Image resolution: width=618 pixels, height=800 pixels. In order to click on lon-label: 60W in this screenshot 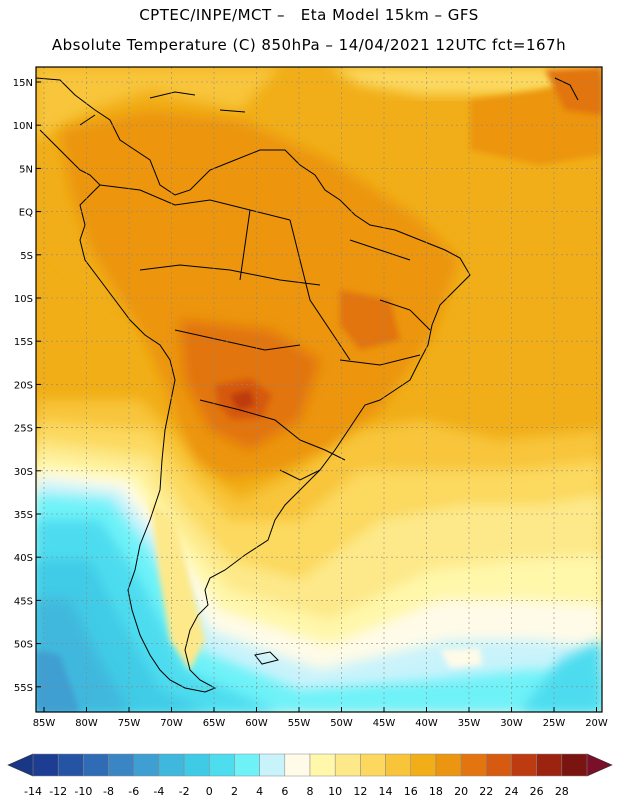, I will do `click(256, 723)`.